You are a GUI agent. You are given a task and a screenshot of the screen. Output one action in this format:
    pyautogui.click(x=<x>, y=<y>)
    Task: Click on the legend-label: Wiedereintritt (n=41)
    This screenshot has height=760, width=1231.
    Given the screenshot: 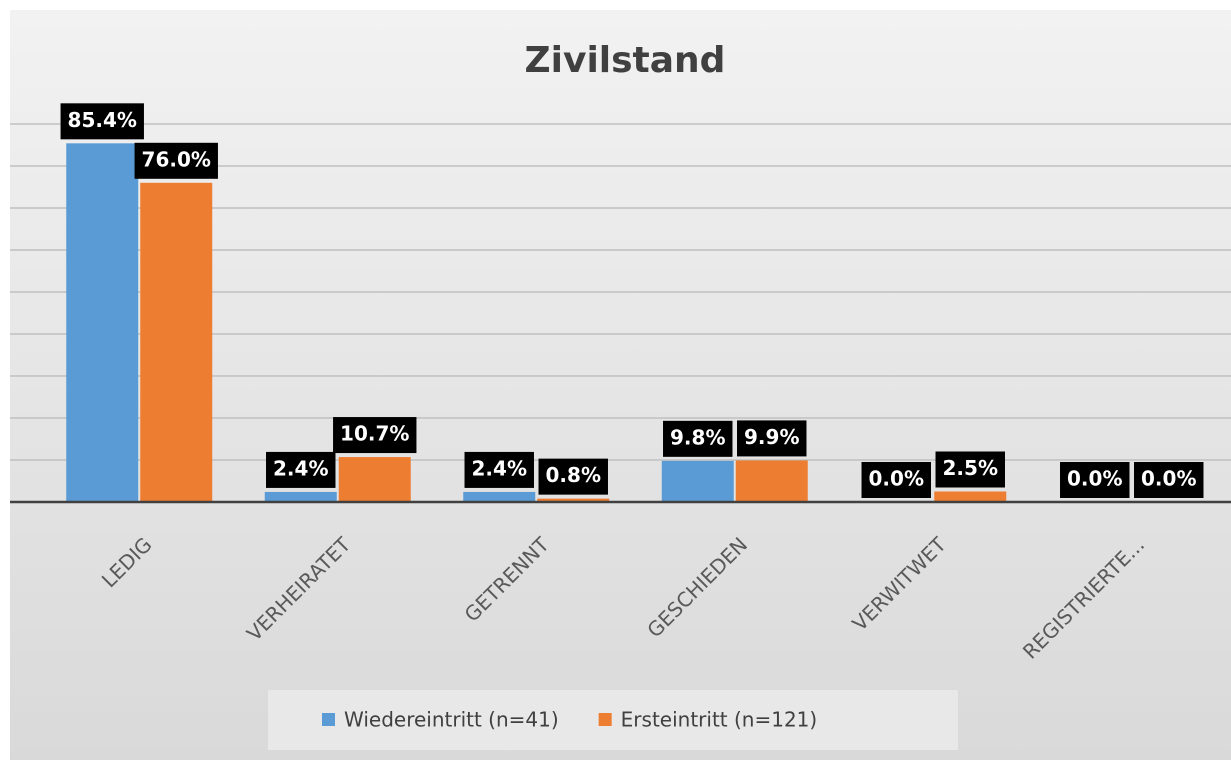 What is the action you would take?
    pyautogui.click(x=451, y=720)
    